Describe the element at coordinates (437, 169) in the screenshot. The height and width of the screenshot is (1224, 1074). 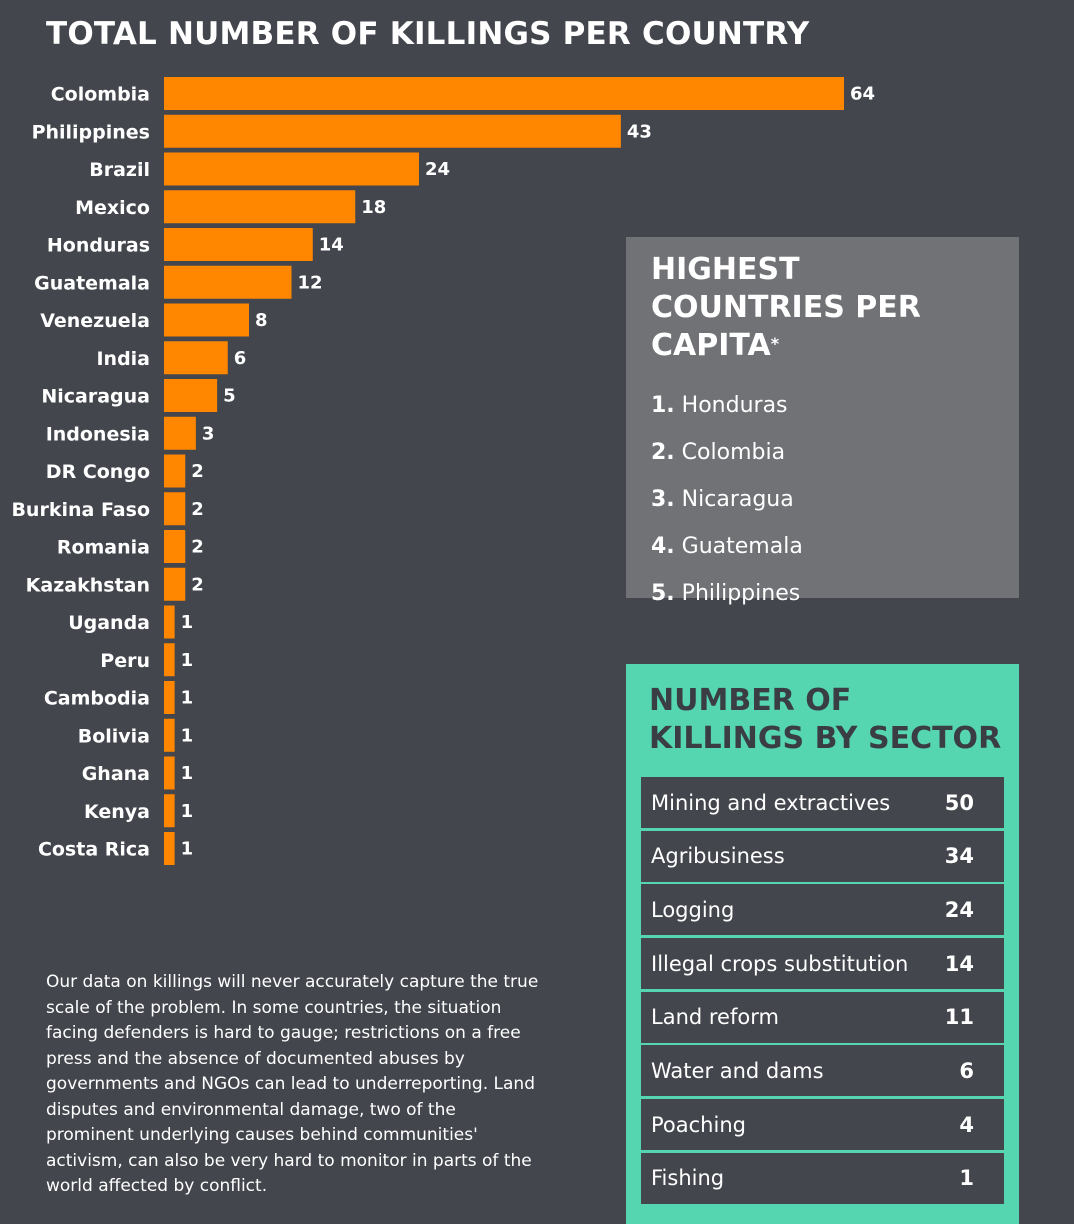
I see `value-label: 24` at that location.